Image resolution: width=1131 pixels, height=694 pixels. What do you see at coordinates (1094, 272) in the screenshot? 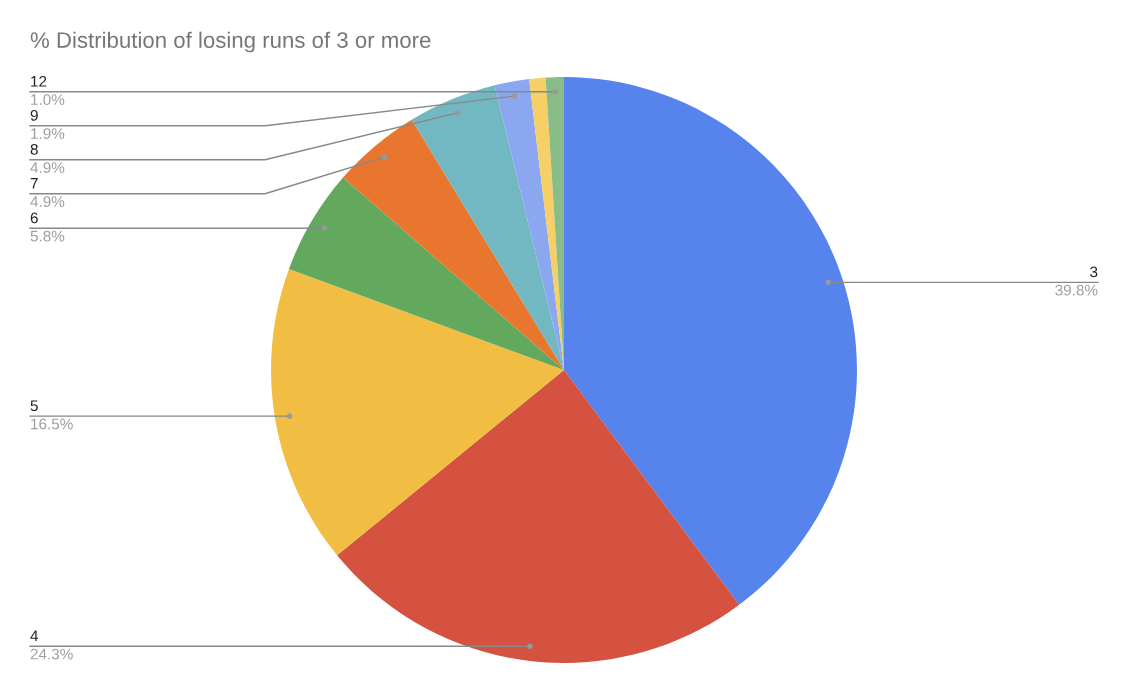
I see `slice-label: 3` at bounding box center [1094, 272].